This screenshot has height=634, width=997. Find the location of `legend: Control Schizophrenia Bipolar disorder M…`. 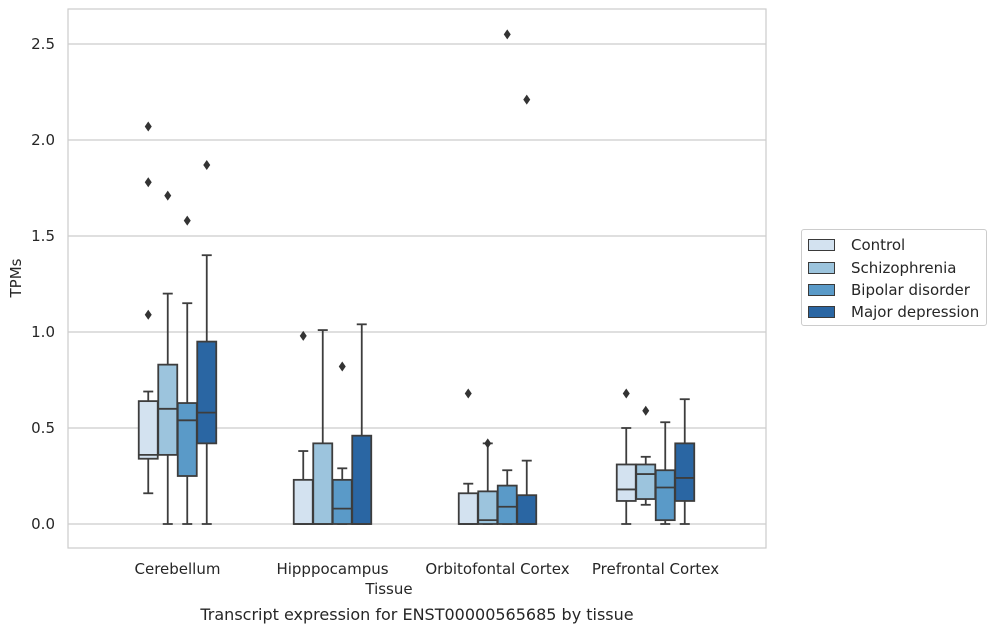

legend: Control Schizophrenia Bipolar disorder M… is located at coordinates (894, 277).